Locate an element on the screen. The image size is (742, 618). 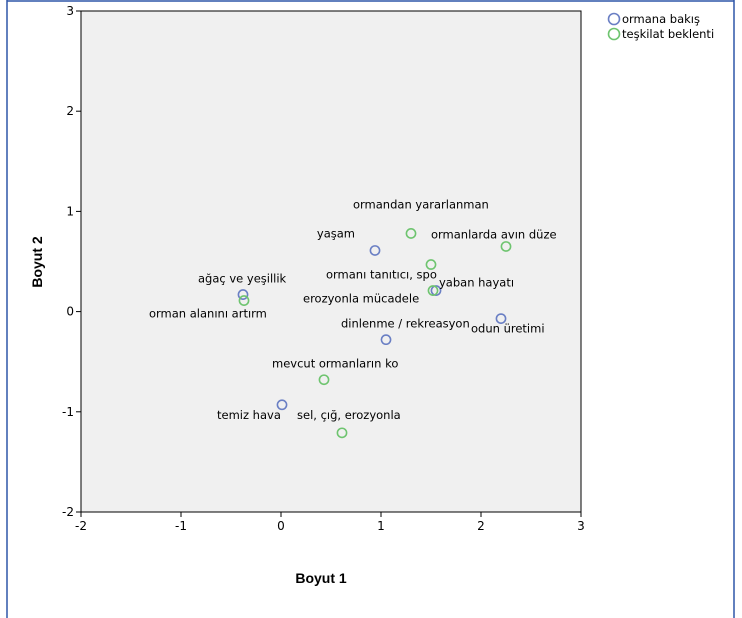
x-tick-label: 2 is located at coordinates (481, 526).